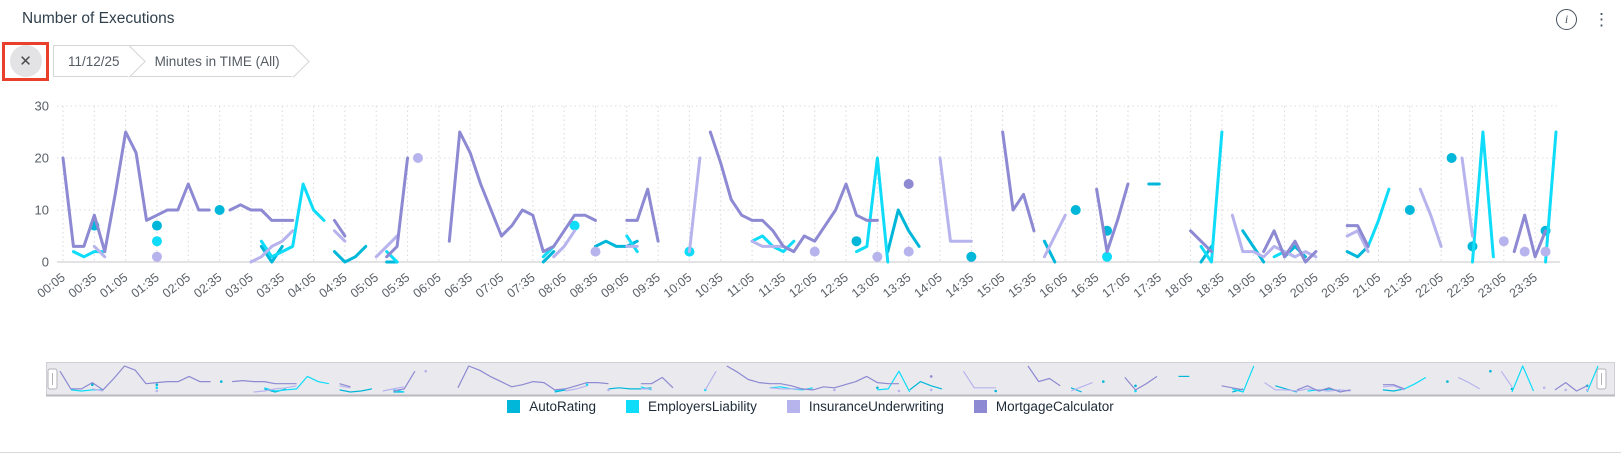  Describe the element at coordinates (42, 158) in the screenshot. I see `y-axis-label: 20` at that location.